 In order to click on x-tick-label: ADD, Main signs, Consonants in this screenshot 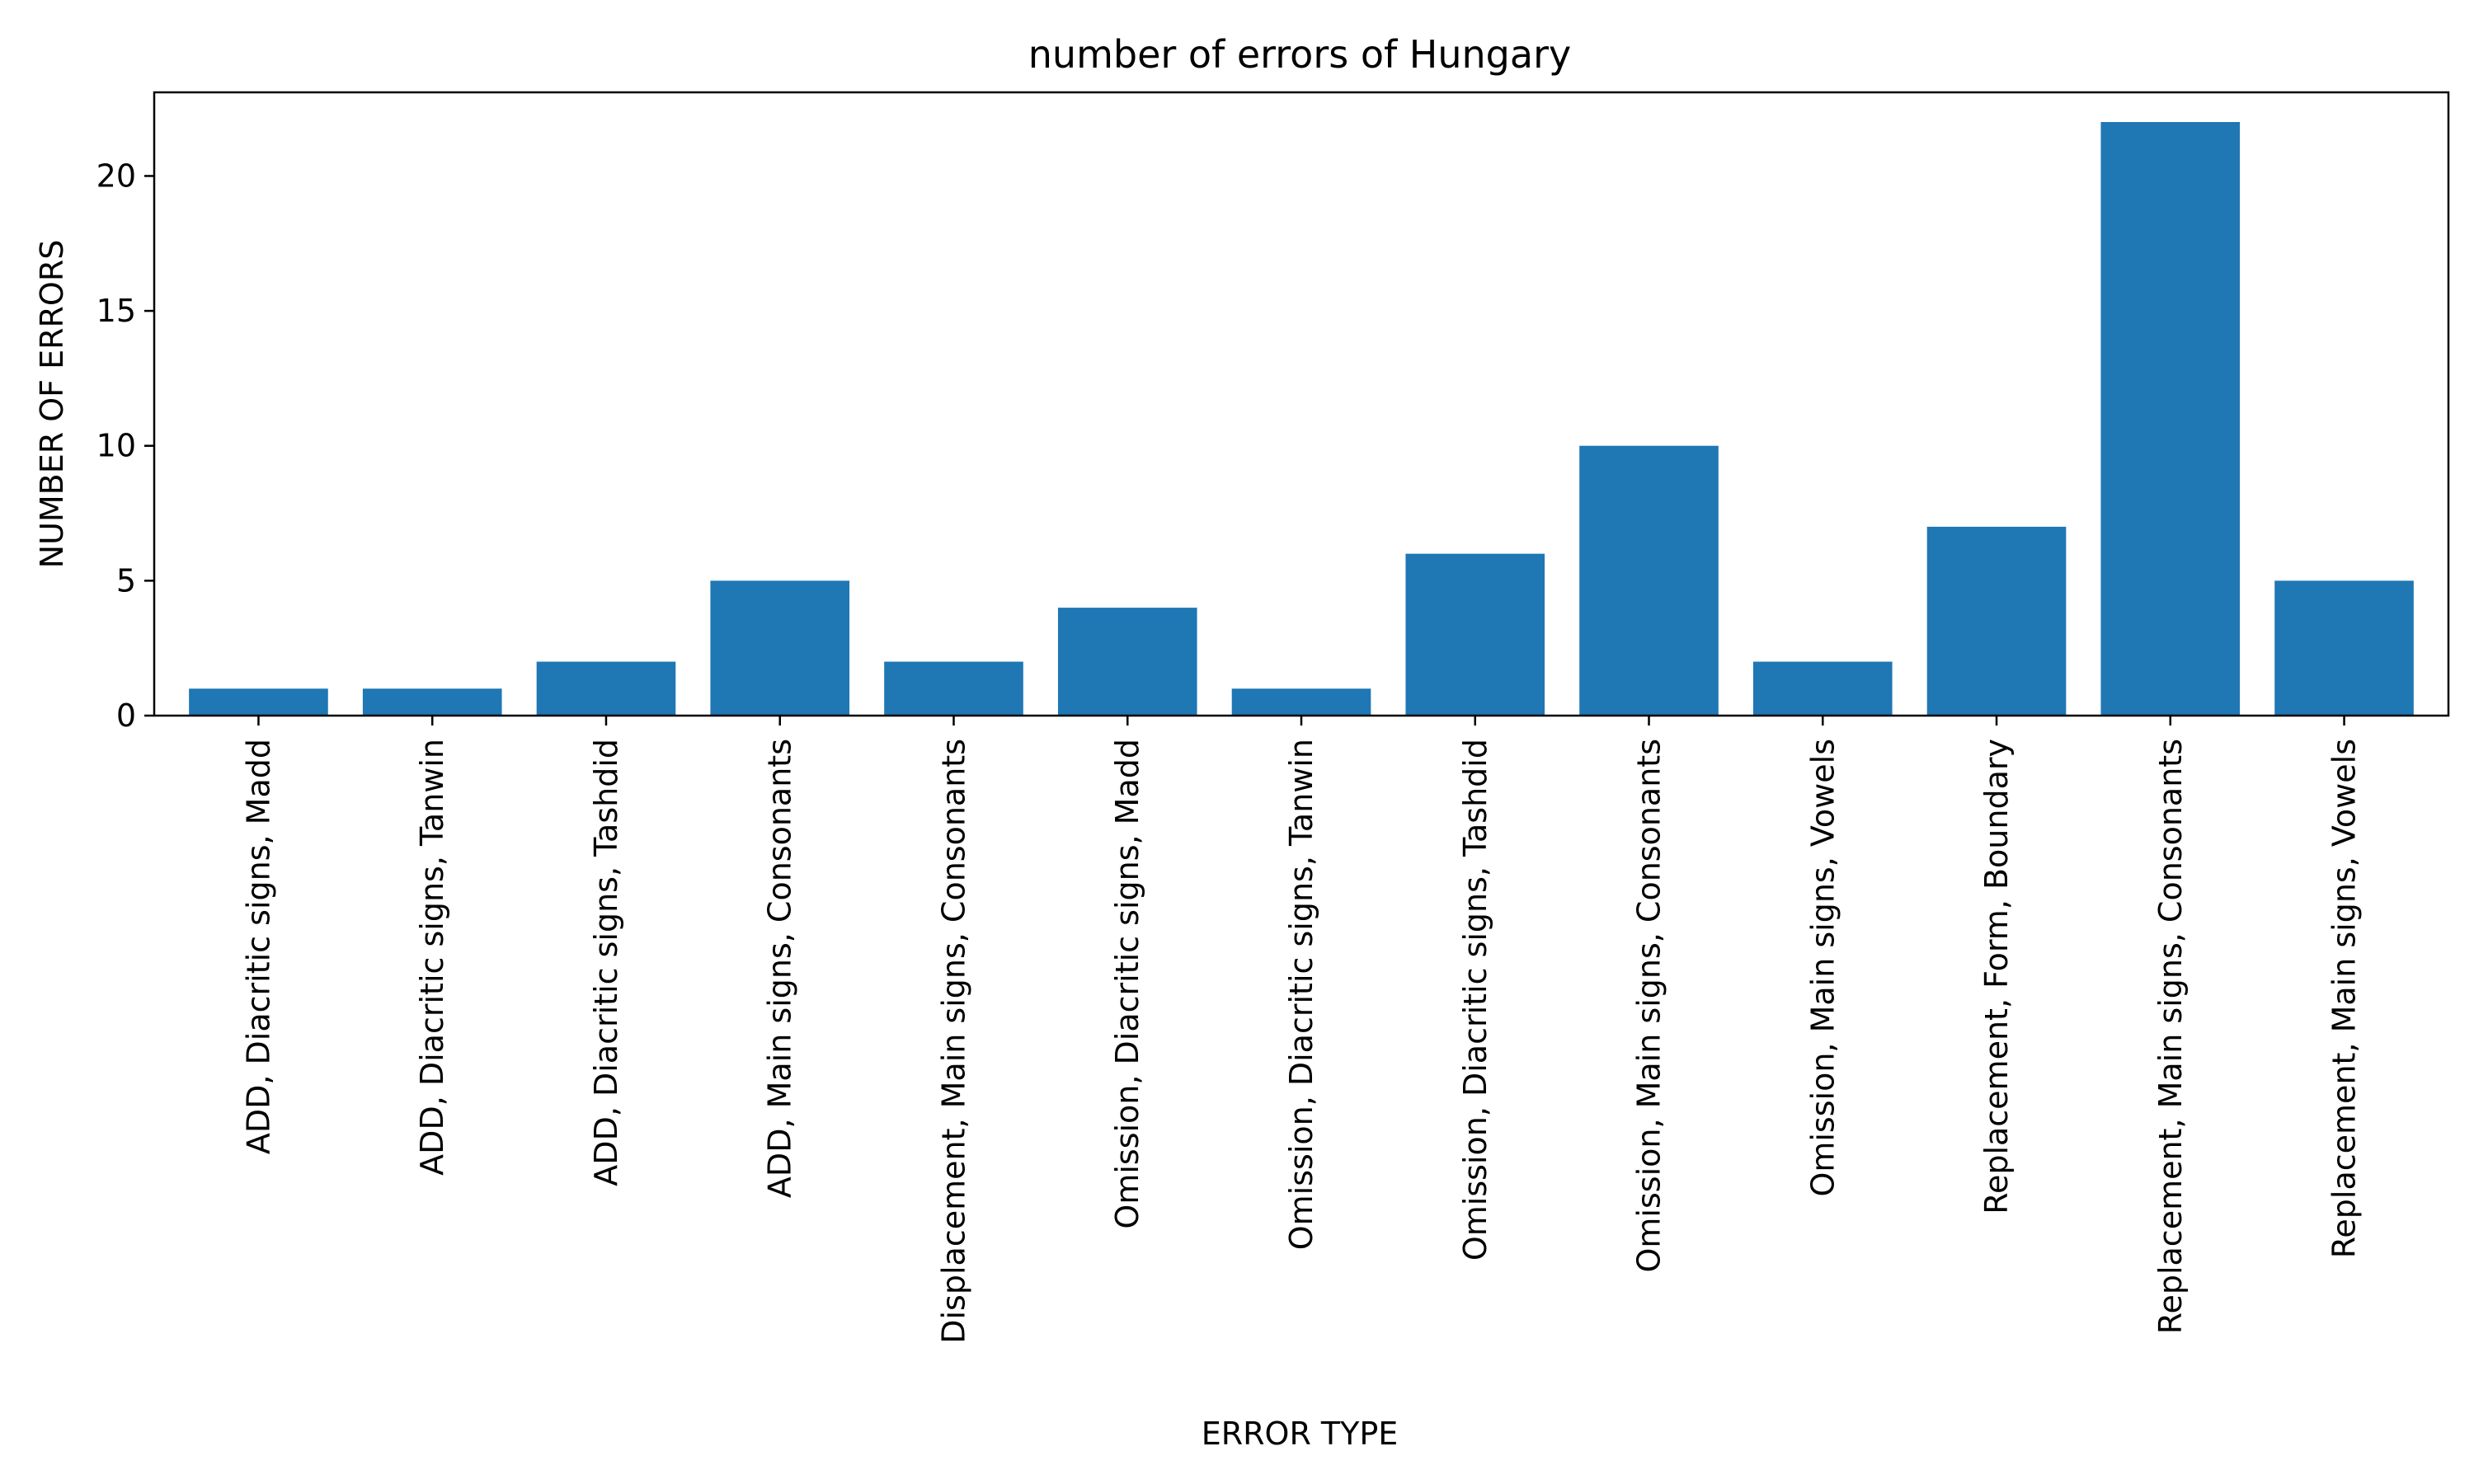, I will do `click(780, 968)`.